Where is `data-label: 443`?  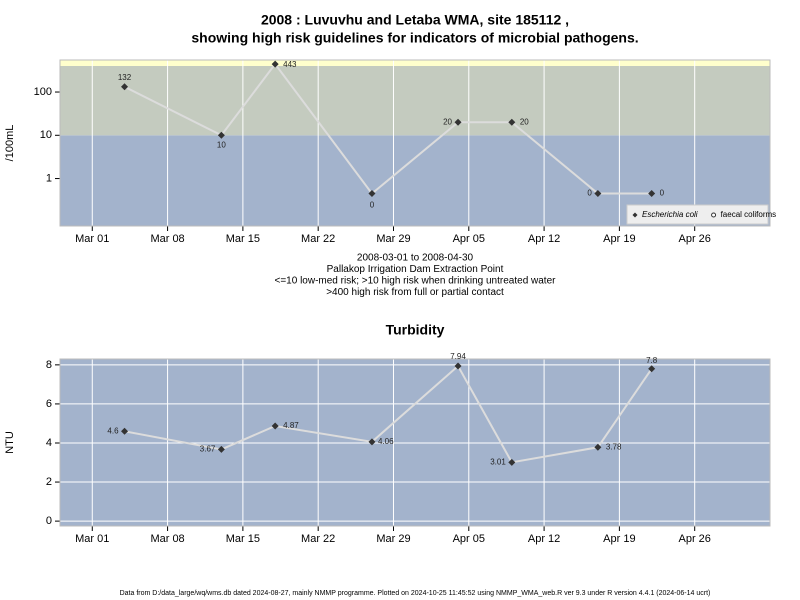 data-label: 443 is located at coordinates (290, 64).